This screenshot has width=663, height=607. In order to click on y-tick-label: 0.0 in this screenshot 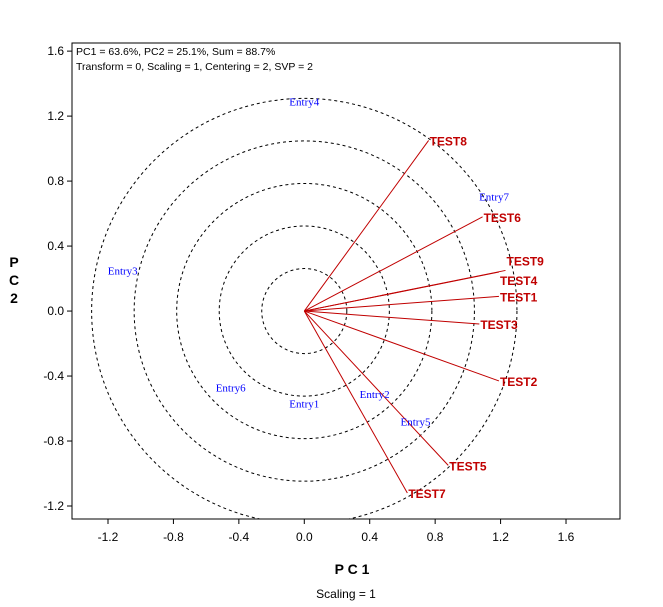, I will do `click(55, 311)`.